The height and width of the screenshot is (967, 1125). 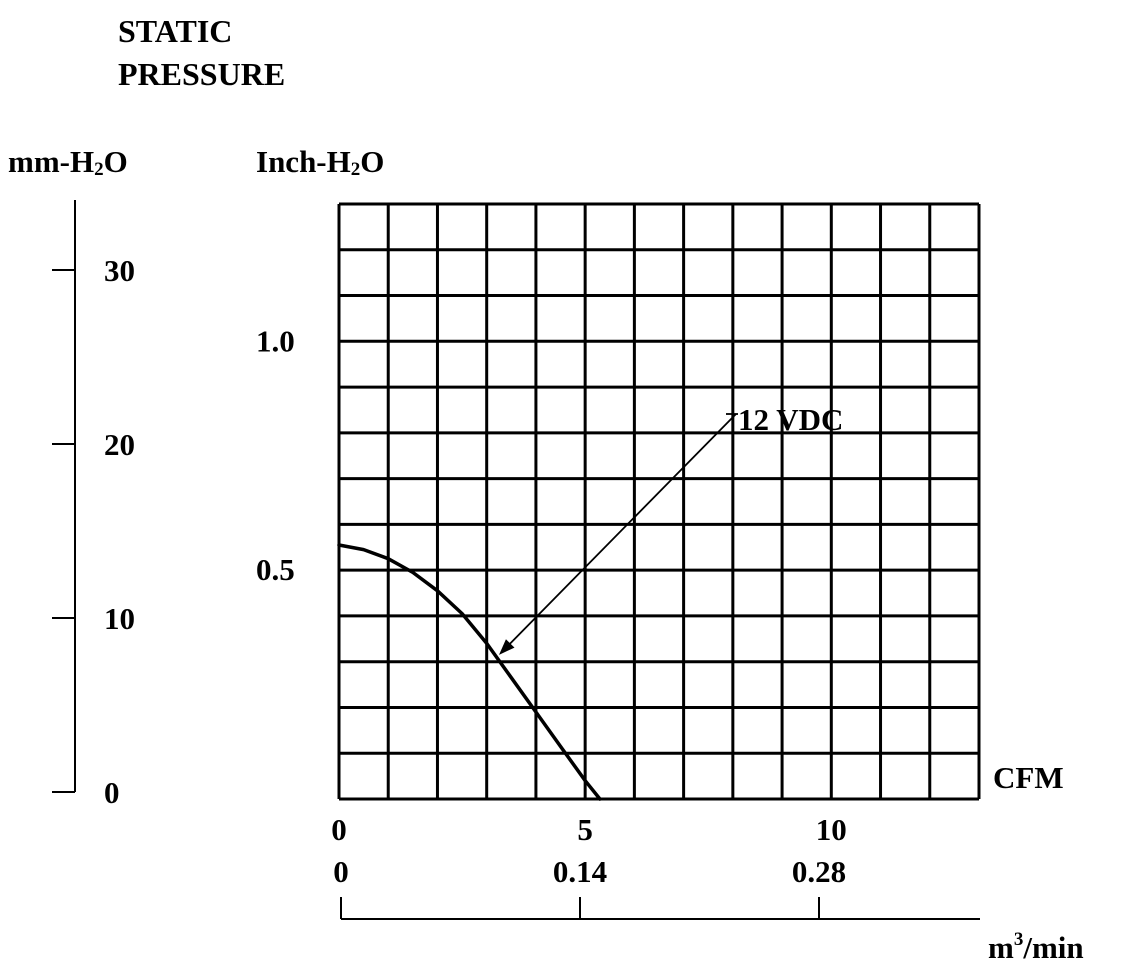 I want to click on mm-h2o-tick-label: 20, so click(x=119, y=444).